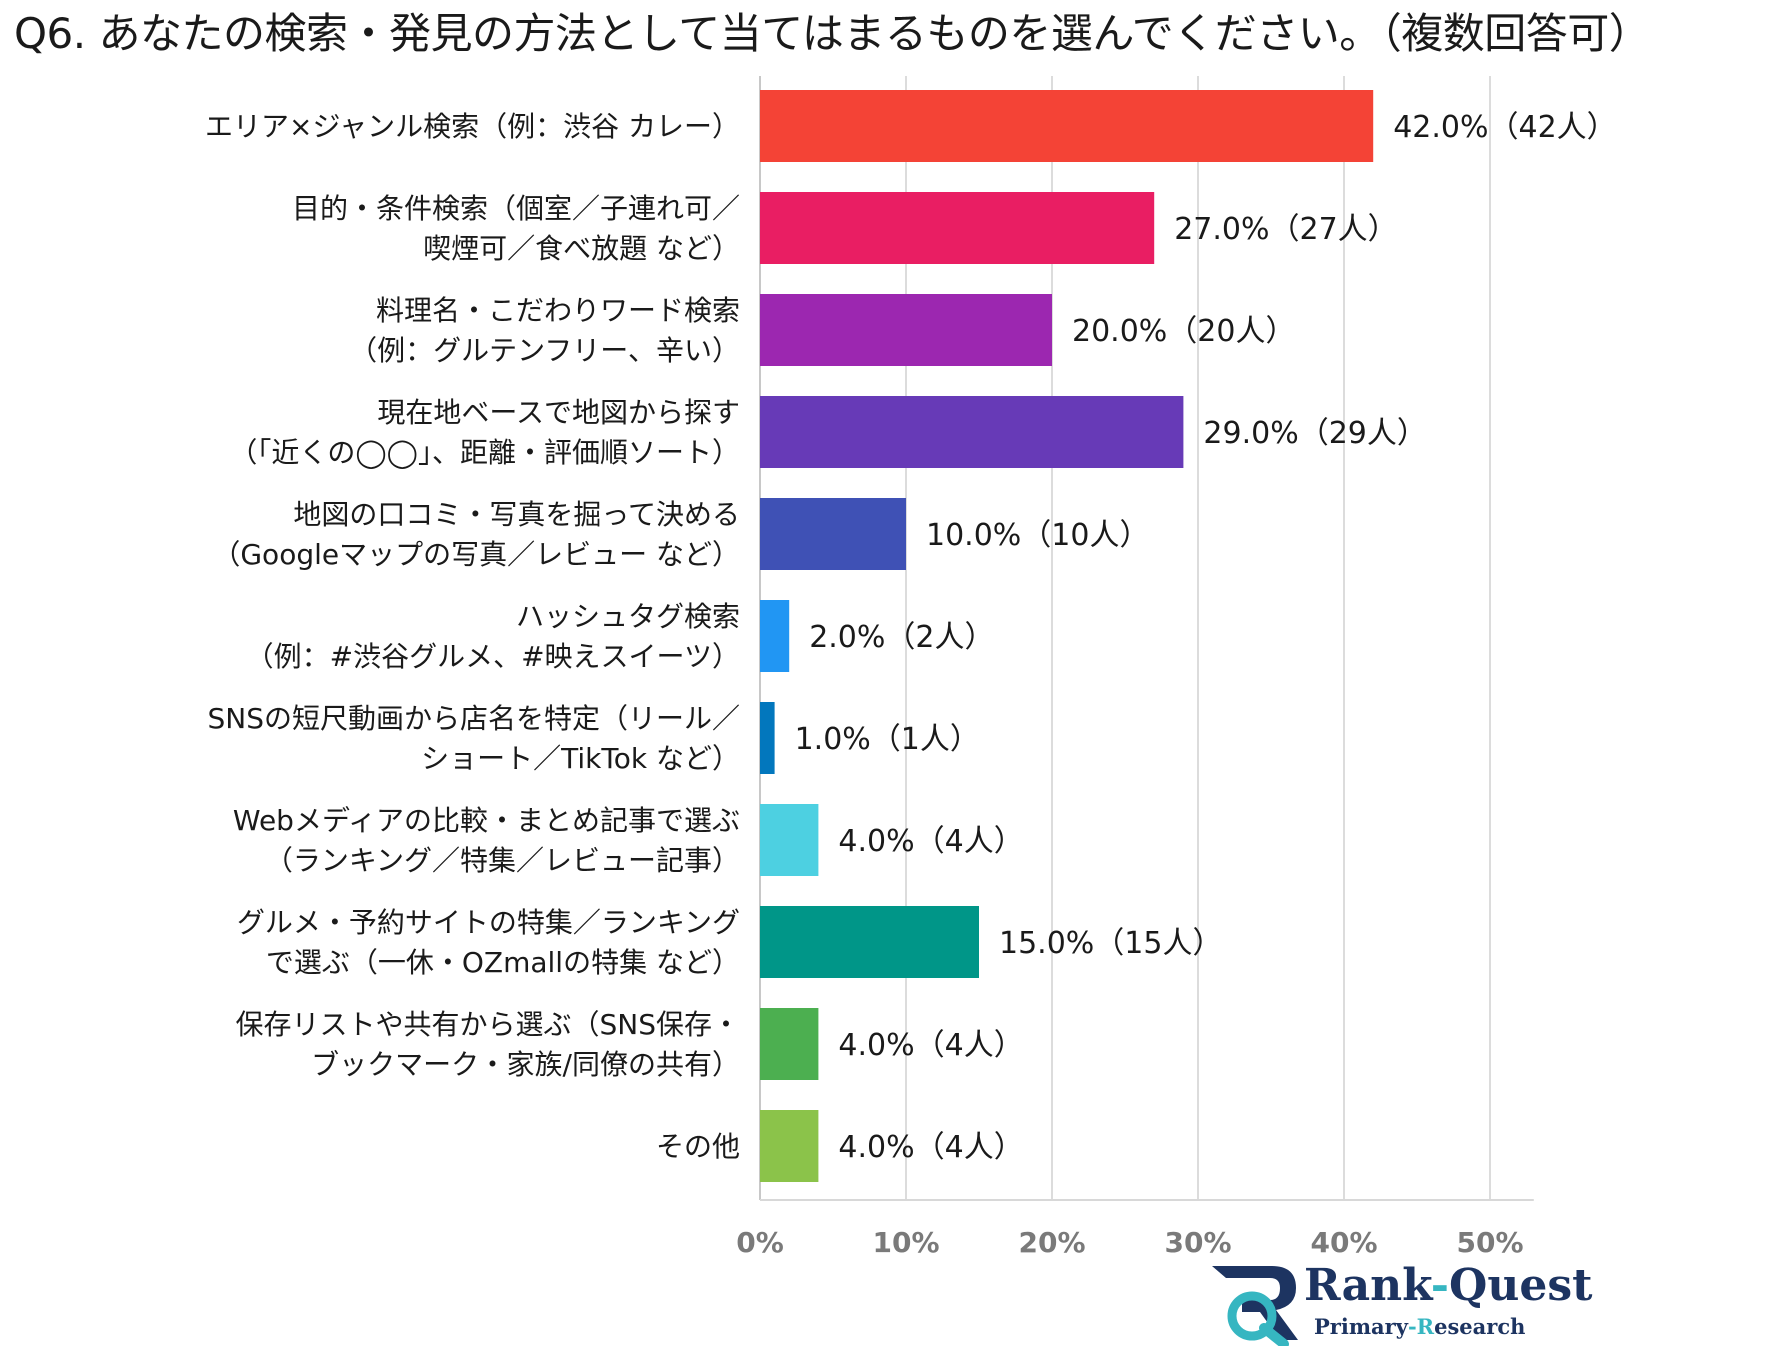 This screenshot has width=1790, height=1350. Describe the element at coordinates (516, 514) in the screenshot. I see `category-label: 地図の口コミ・写真を掘って決める` at that location.